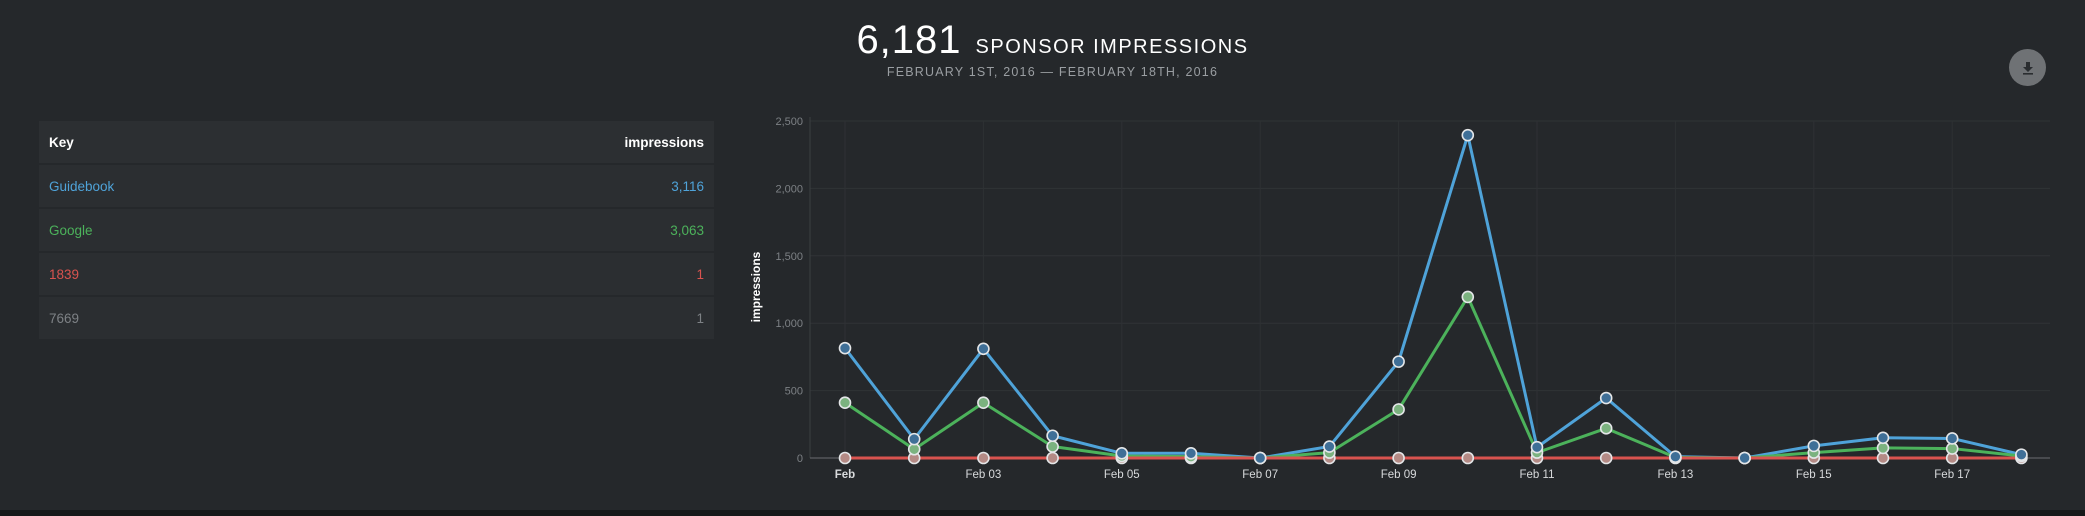 The width and height of the screenshot is (2085, 516). I want to click on x-tick-label: Feb, so click(845, 475).